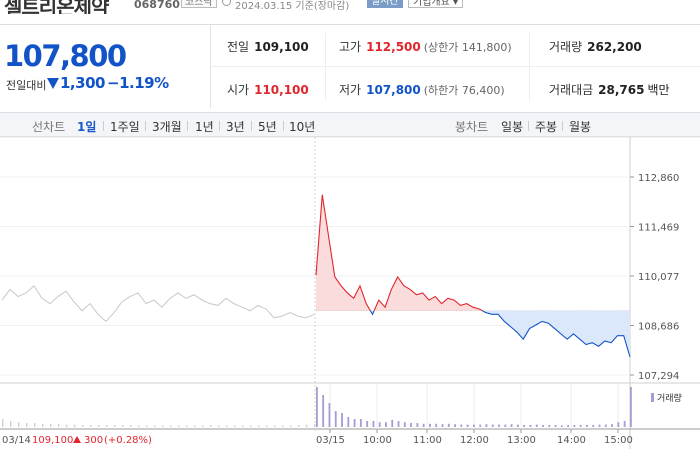 This screenshot has width=700, height=450. Describe the element at coordinates (330, 440) in the screenshot. I see `x-tick-label: 03/15` at that location.